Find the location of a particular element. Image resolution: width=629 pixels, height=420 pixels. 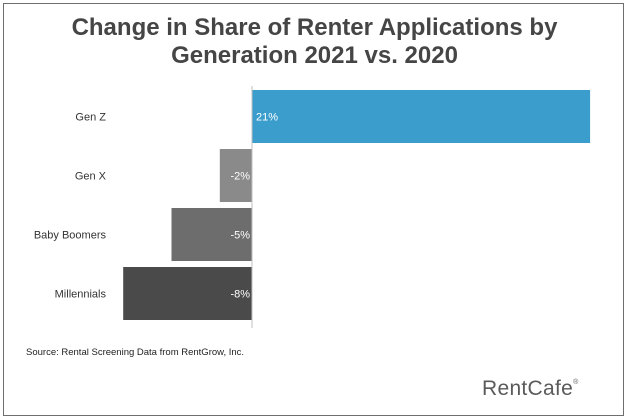

value-label-baby-boomers: -5% is located at coordinates (240, 236).